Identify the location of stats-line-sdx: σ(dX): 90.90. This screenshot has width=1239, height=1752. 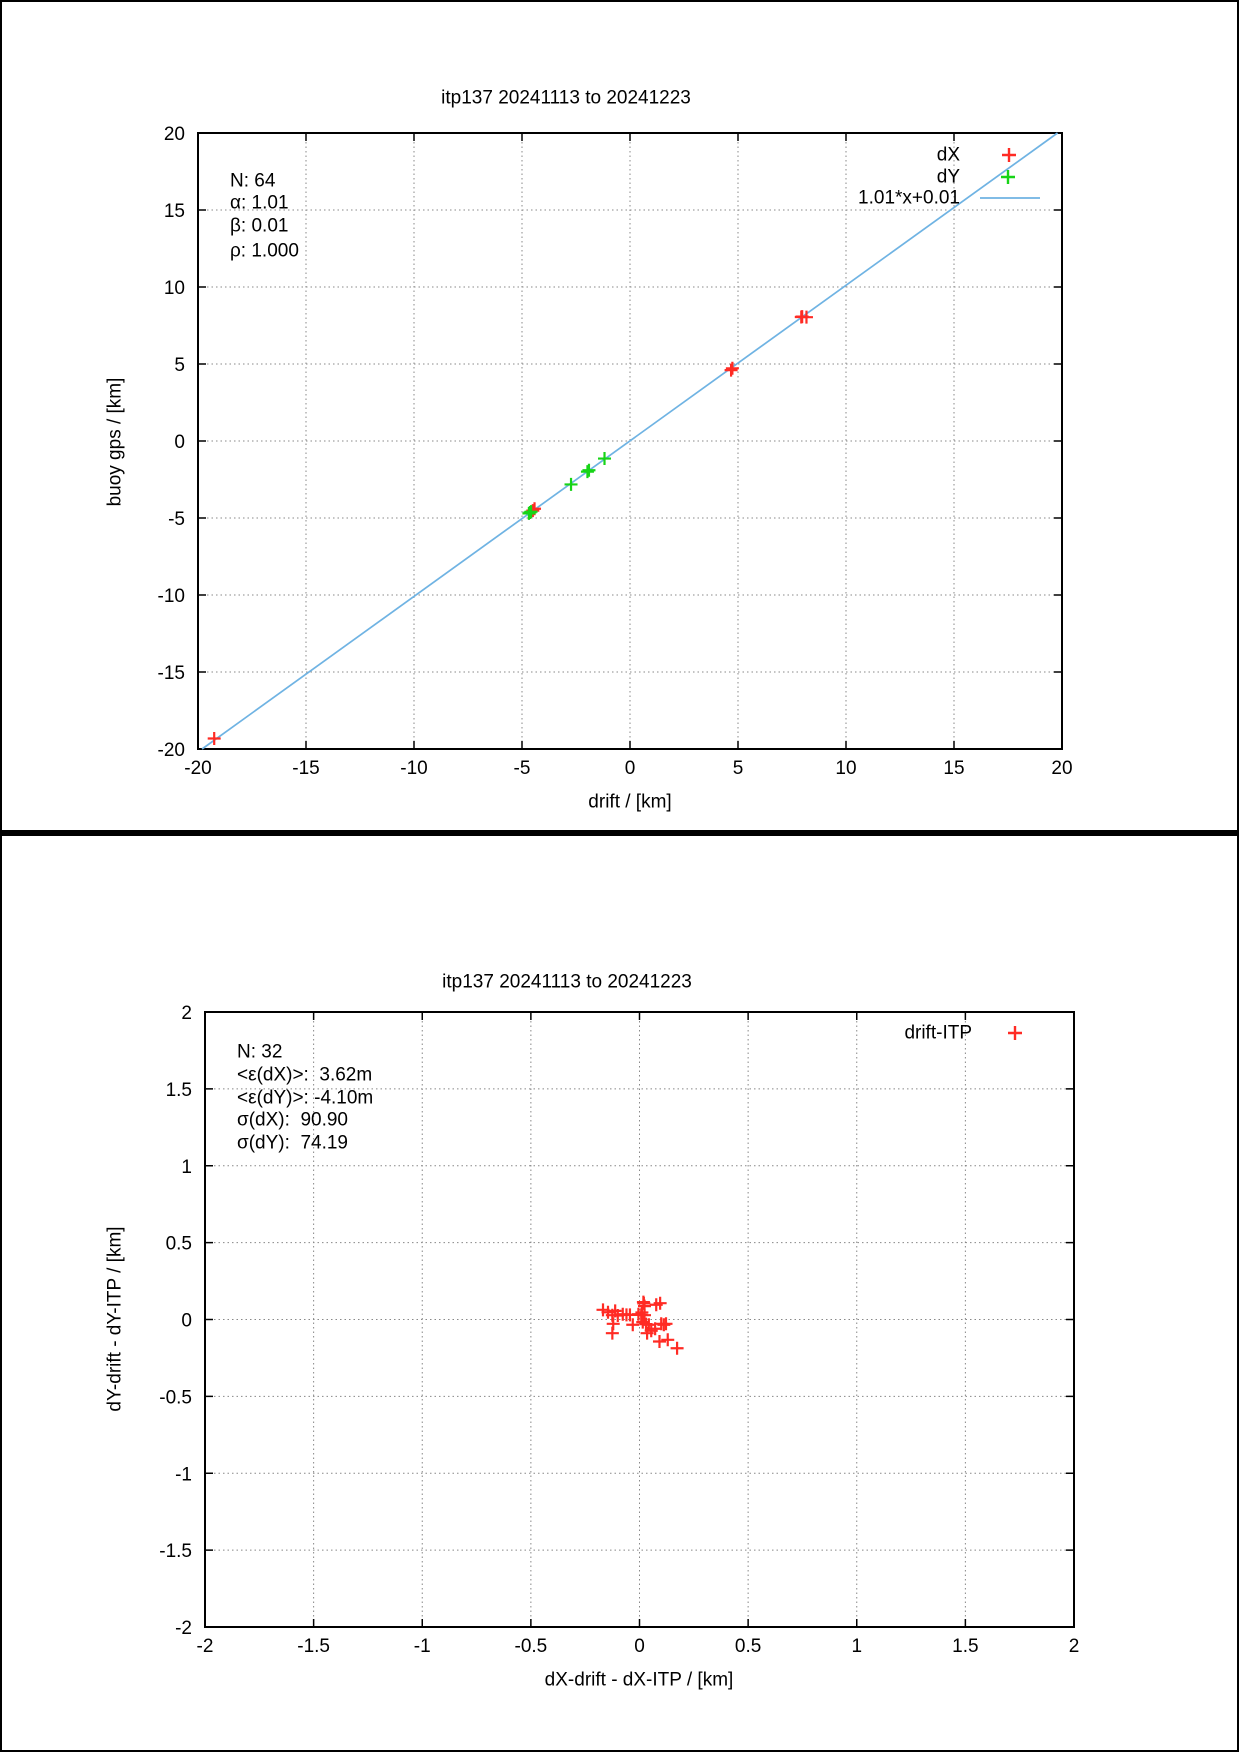
(293, 1120).